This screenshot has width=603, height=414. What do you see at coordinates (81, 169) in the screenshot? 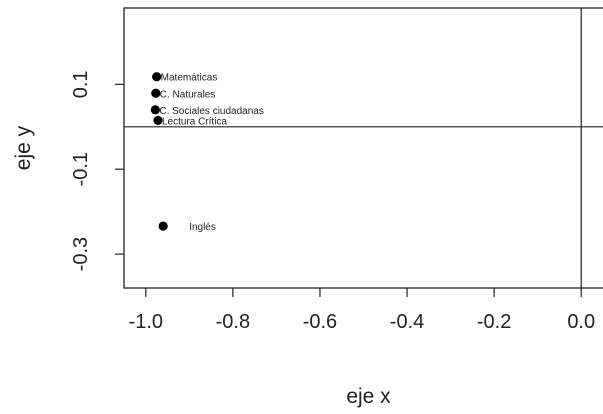
I see `y-tick-label: -0.1` at bounding box center [81, 169].